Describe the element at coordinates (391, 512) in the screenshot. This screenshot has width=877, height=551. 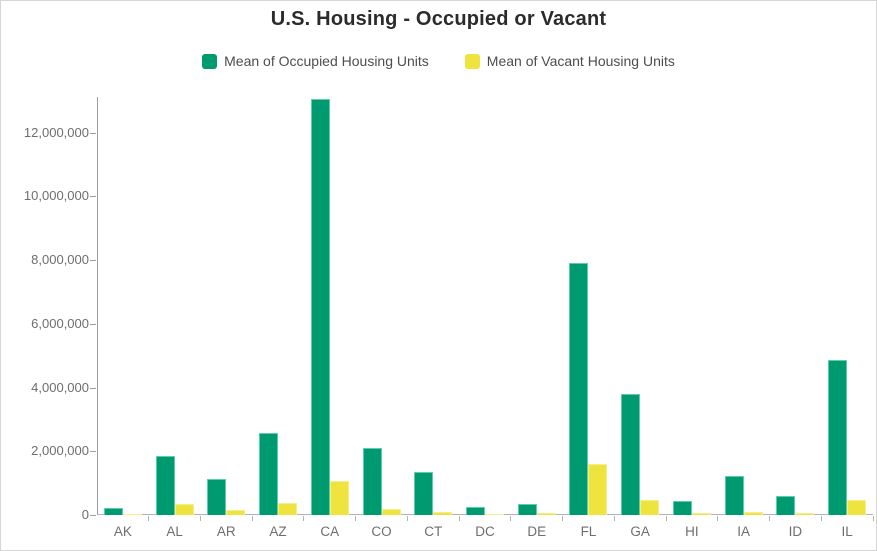
I see `bar-vacant-CO` at that location.